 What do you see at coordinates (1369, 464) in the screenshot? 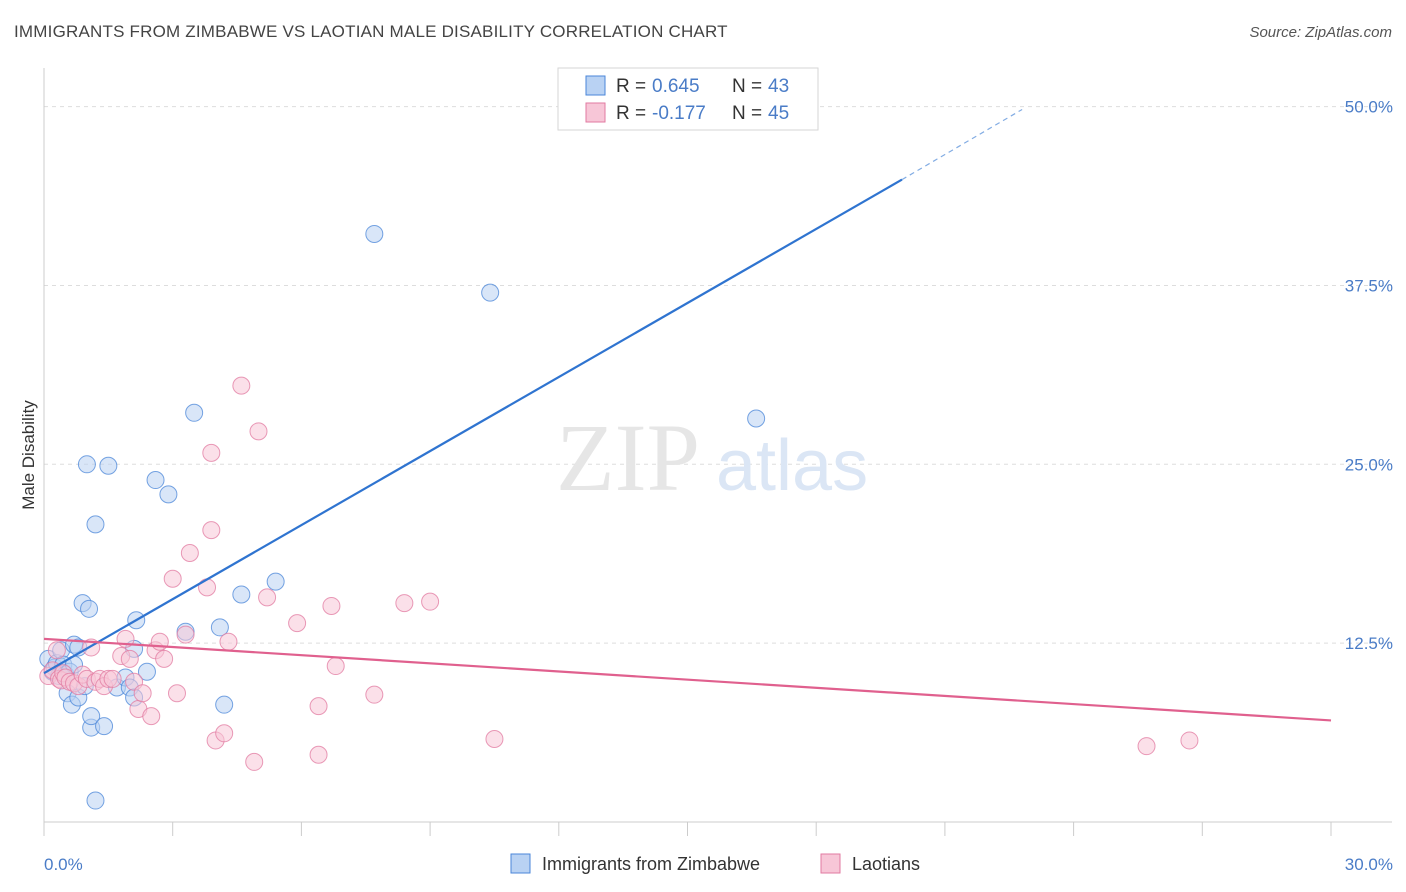
I see `y-tick-label: 25.0%` at bounding box center [1369, 464].